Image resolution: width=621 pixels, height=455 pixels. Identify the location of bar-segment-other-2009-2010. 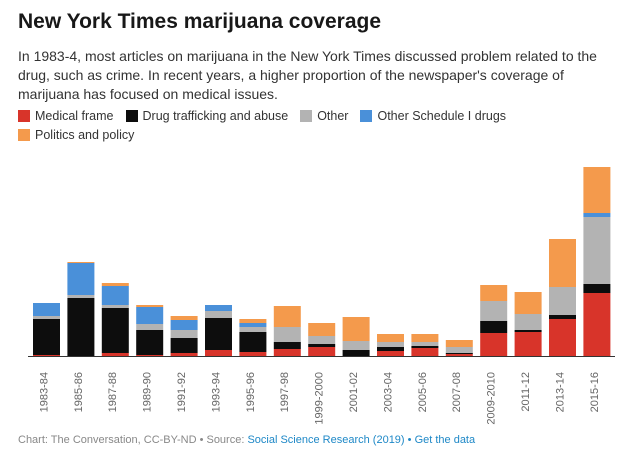
(494, 311).